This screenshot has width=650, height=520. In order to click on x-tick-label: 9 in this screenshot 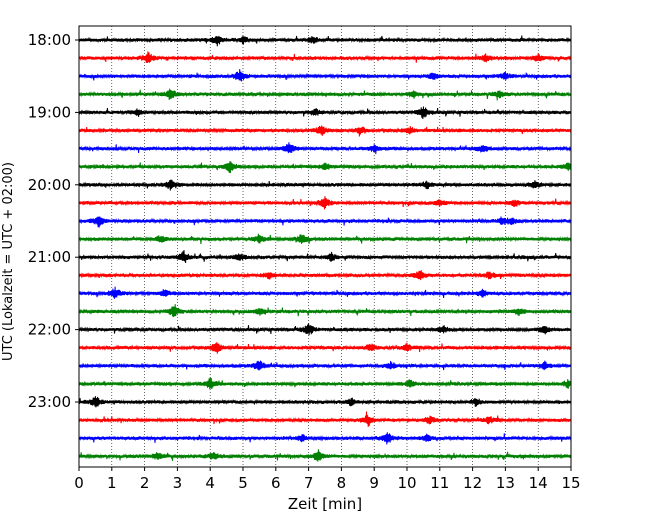, I will do `click(374, 483)`.